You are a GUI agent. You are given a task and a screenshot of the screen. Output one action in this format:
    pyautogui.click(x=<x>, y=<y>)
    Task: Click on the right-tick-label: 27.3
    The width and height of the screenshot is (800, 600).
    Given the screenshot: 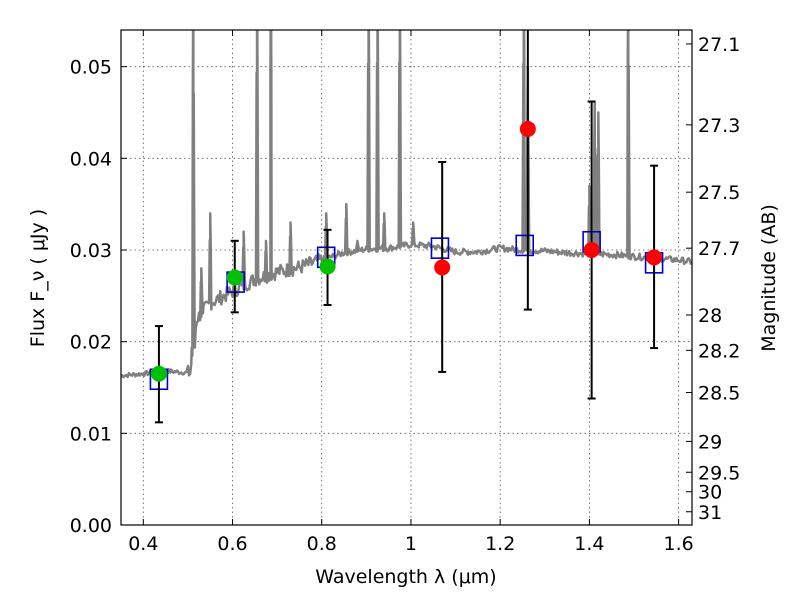 What is the action you would take?
    pyautogui.click(x=719, y=126)
    